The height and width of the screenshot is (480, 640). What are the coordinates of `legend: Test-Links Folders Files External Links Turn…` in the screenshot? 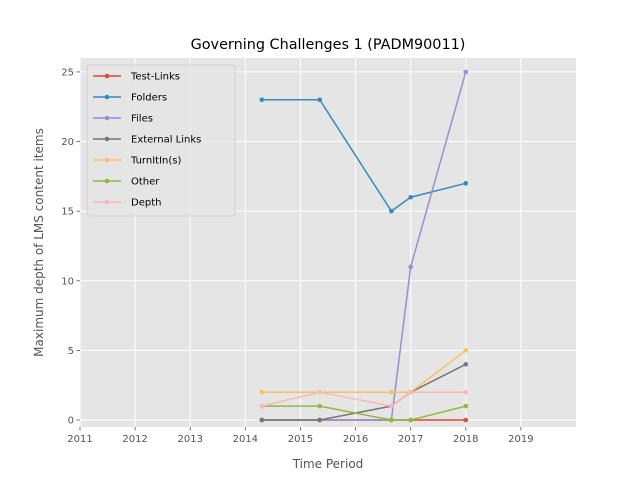 It's located at (161, 140).